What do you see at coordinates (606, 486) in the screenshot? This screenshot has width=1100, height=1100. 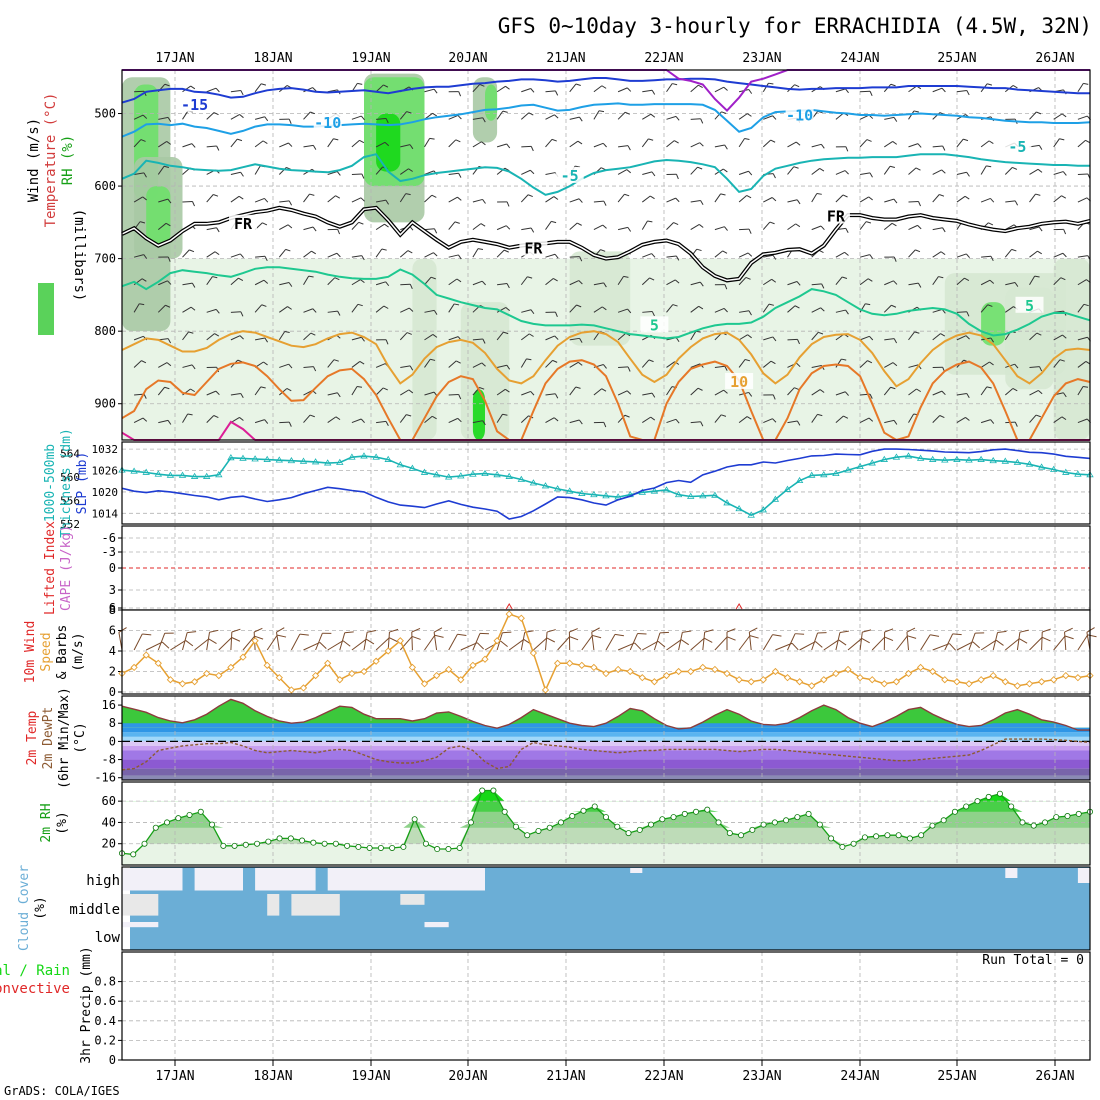 I see `thickness-line` at bounding box center [606, 486].